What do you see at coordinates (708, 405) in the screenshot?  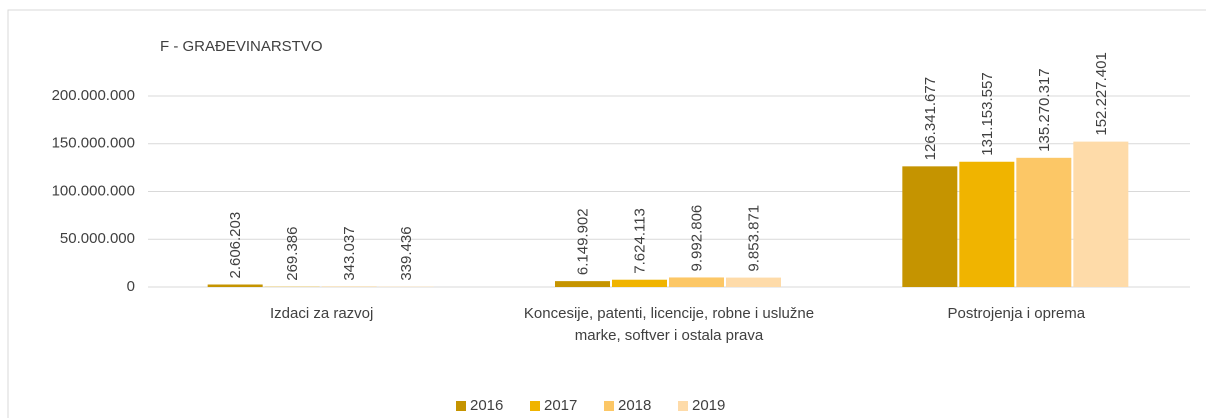 I see `legend-label: 2019` at bounding box center [708, 405].